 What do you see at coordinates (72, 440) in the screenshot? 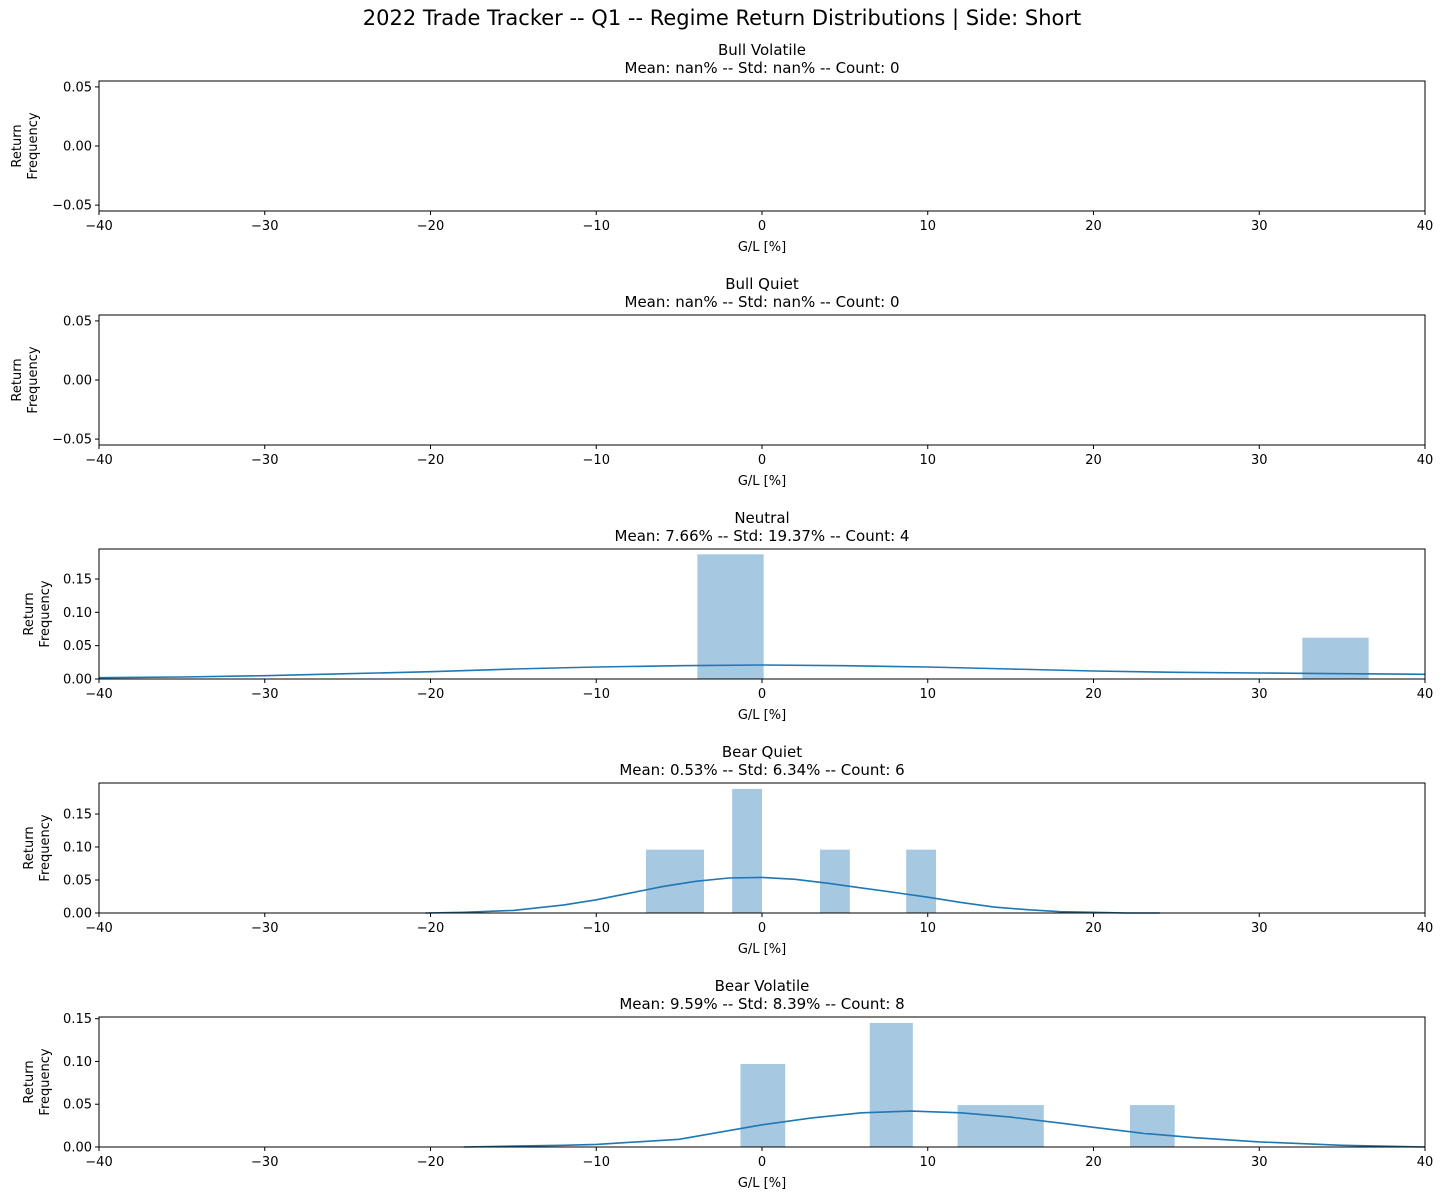
I see `y-tick-label: −0.05` at bounding box center [72, 440].